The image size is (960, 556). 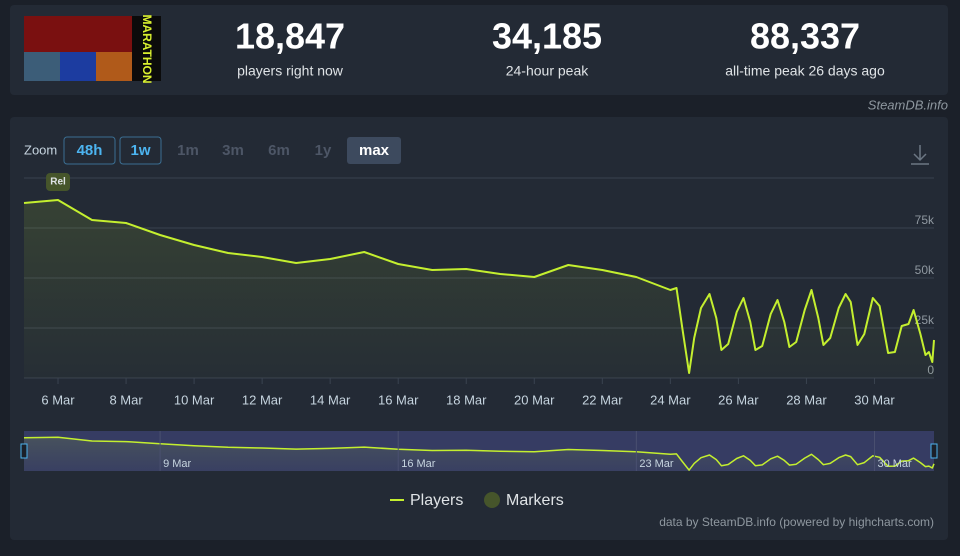 What do you see at coordinates (925, 270) in the screenshot?
I see `y-tick-label: 50k` at bounding box center [925, 270].